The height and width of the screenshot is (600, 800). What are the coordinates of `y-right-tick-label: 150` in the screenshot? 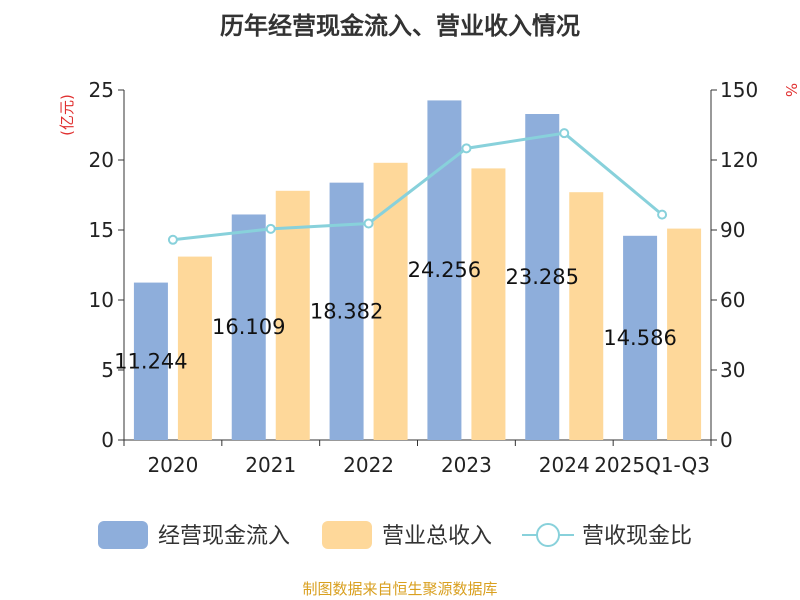 It's located at (739, 90).